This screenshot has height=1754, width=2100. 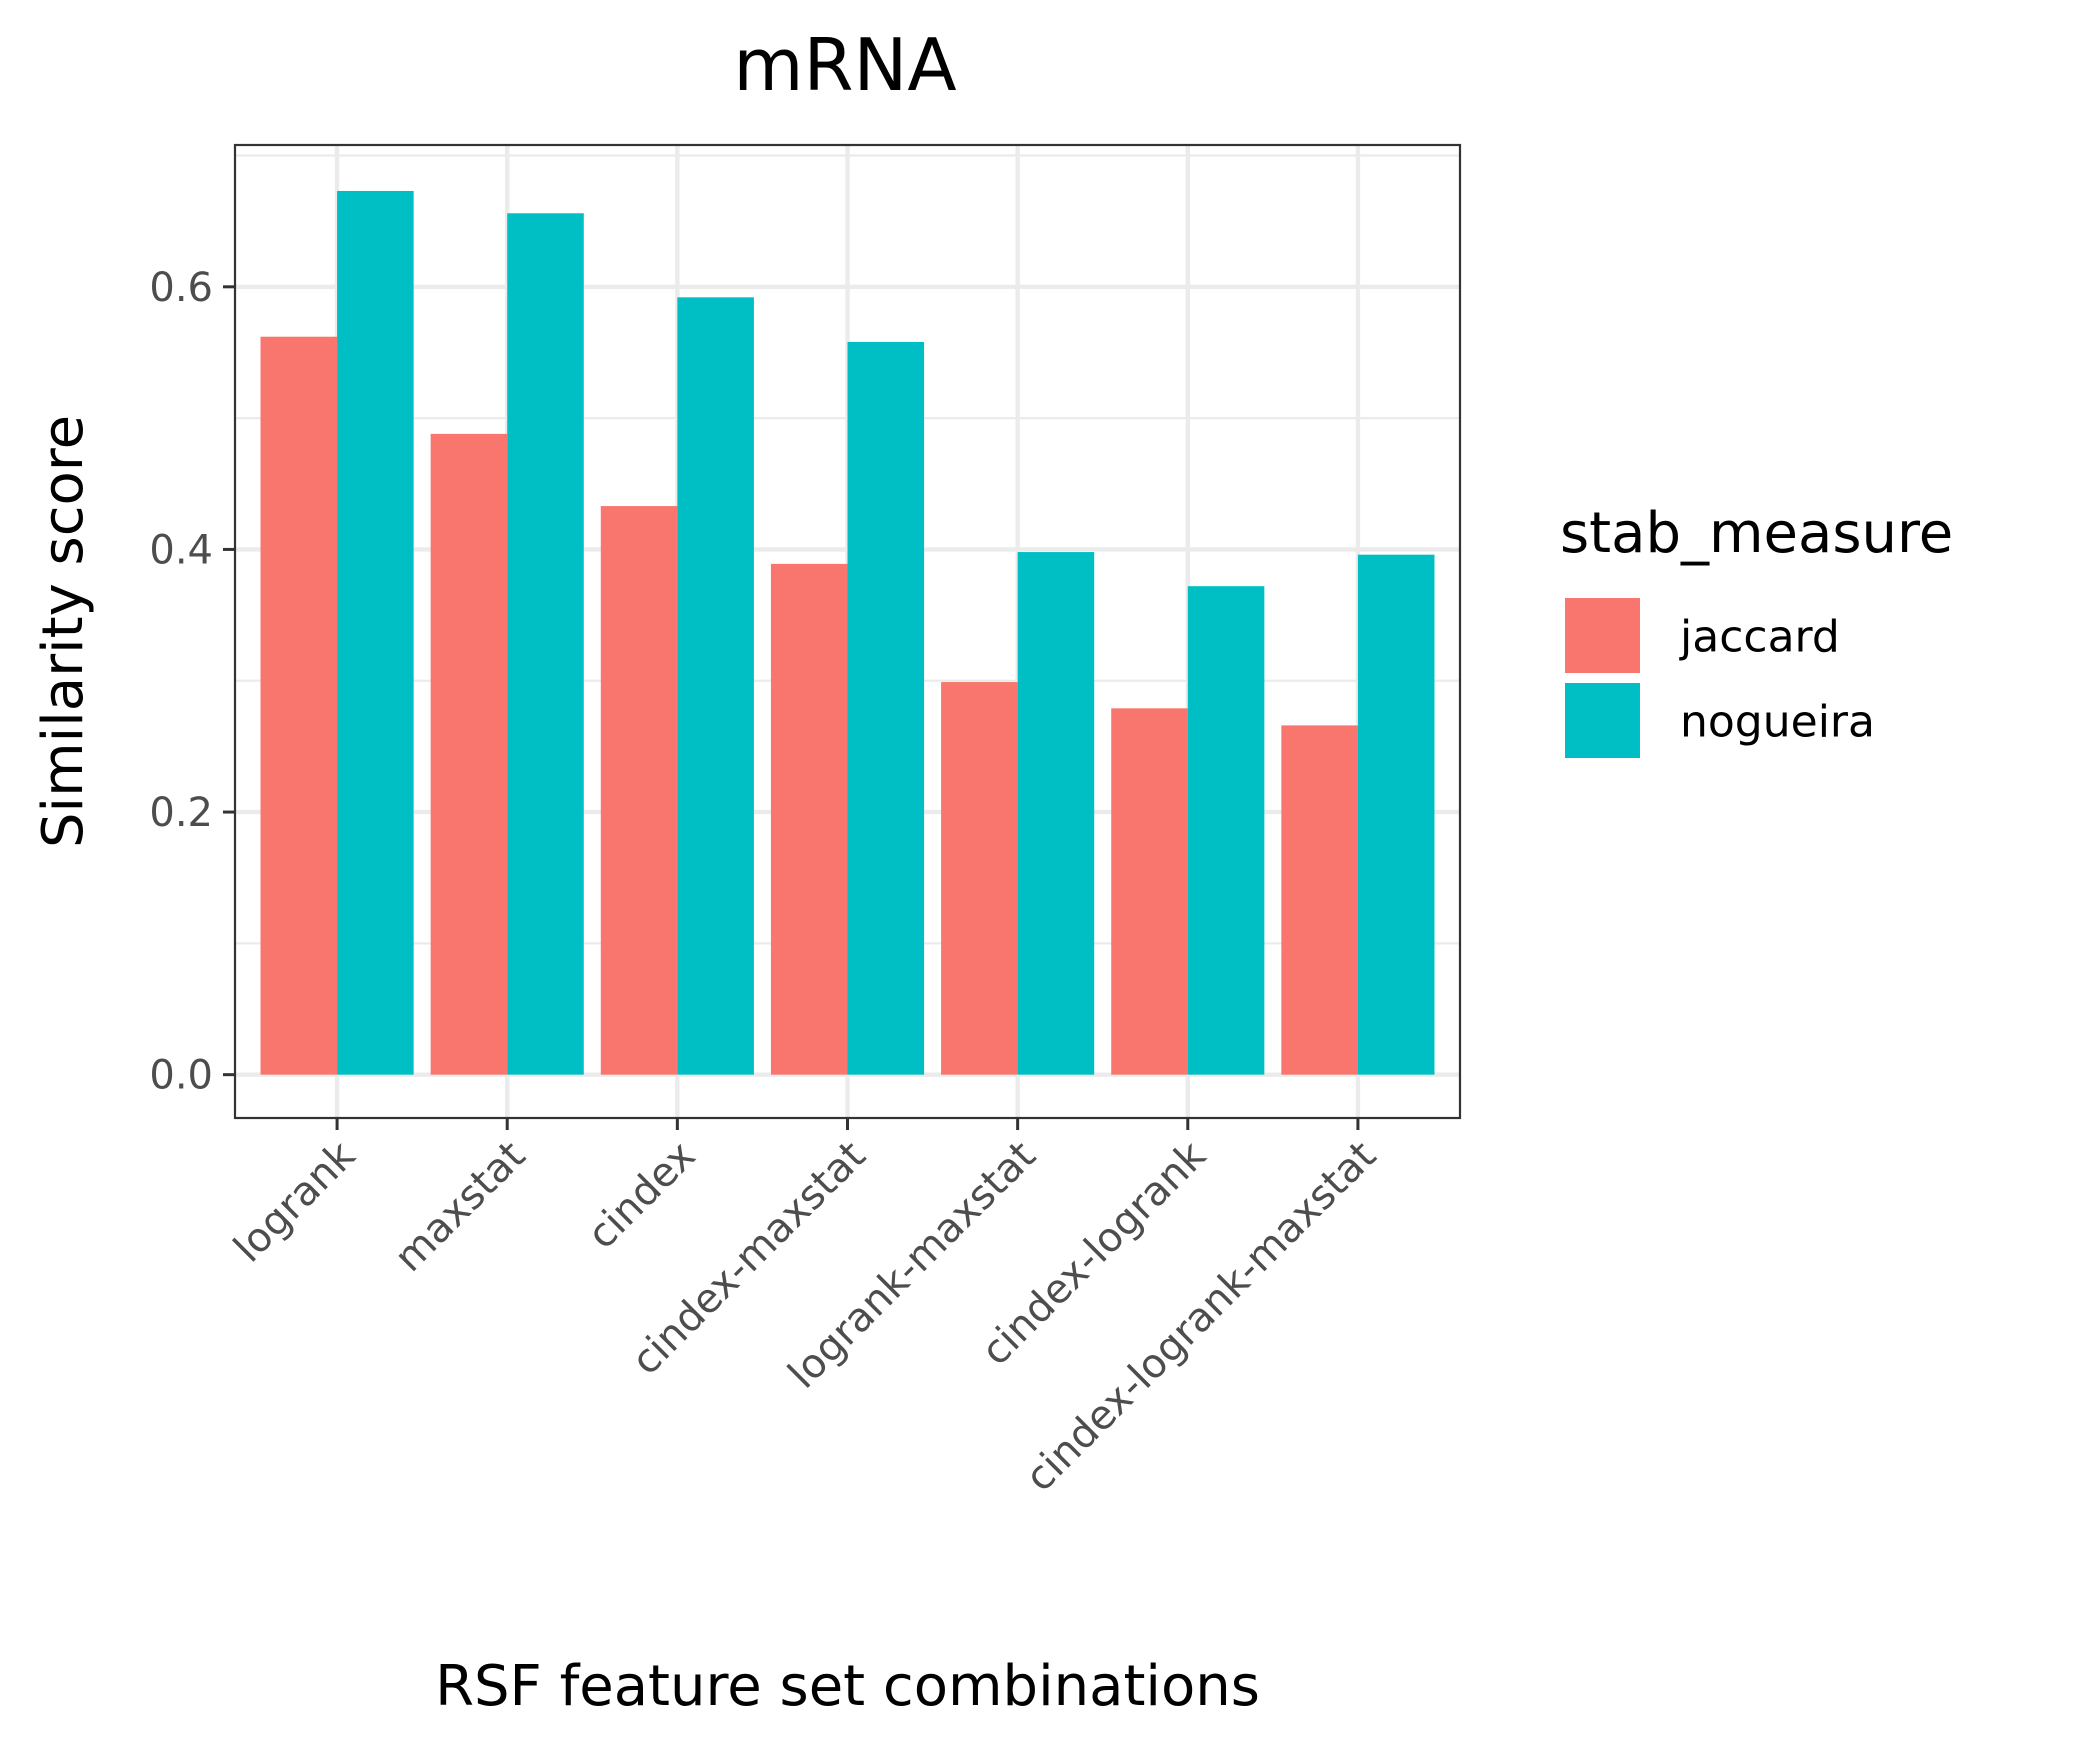 What do you see at coordinates (299, 705) in the screenshot?
I see `bar-jaccard-logrank` at bounding box center [299, 705].